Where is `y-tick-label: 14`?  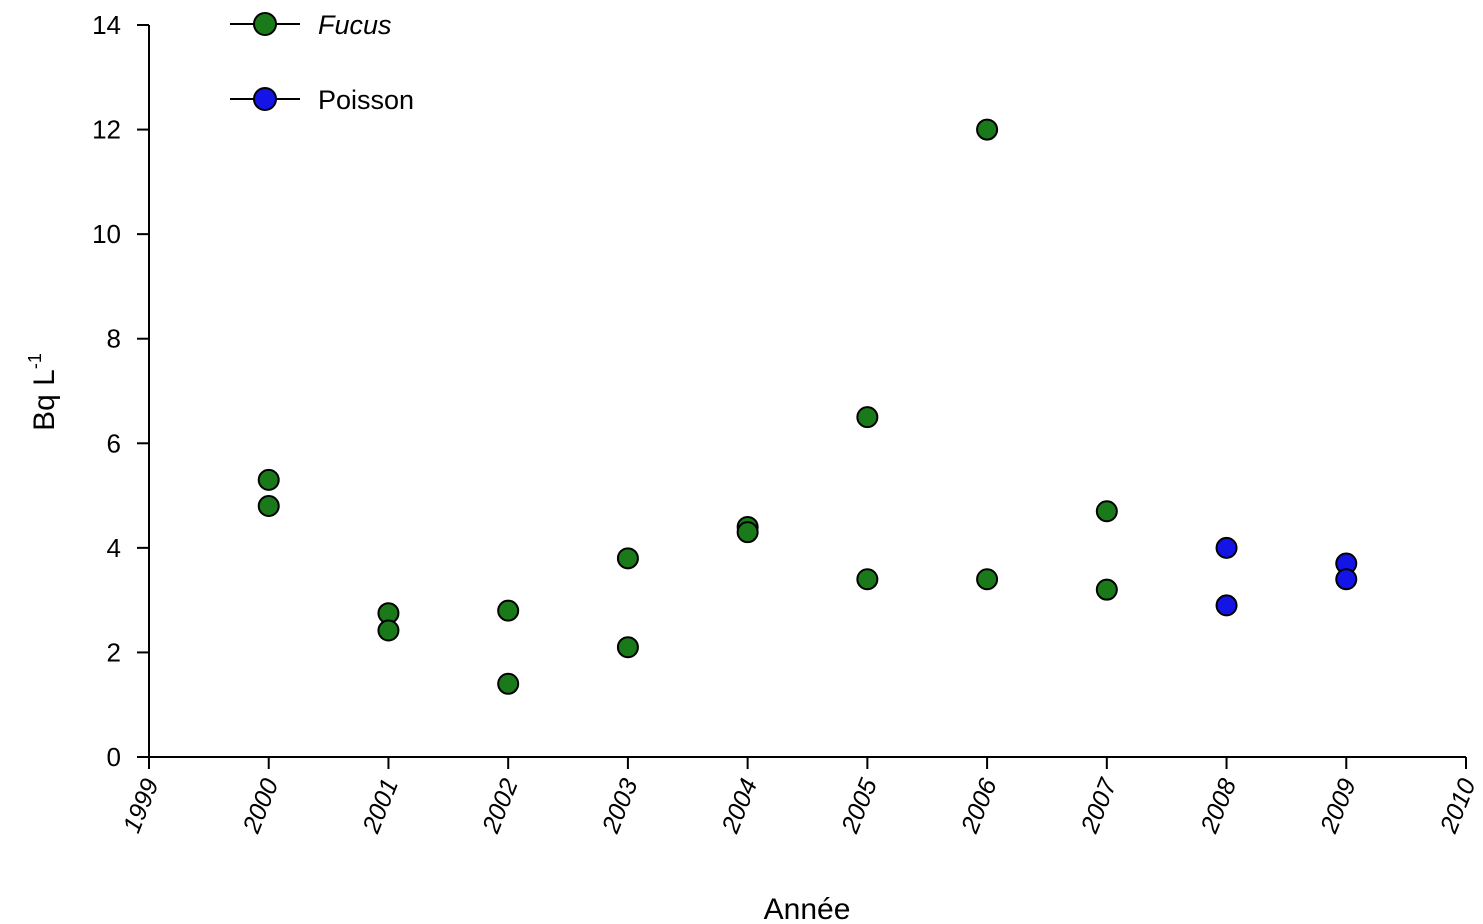 y-tick-label: 14 is located at coordinates (106, 25).